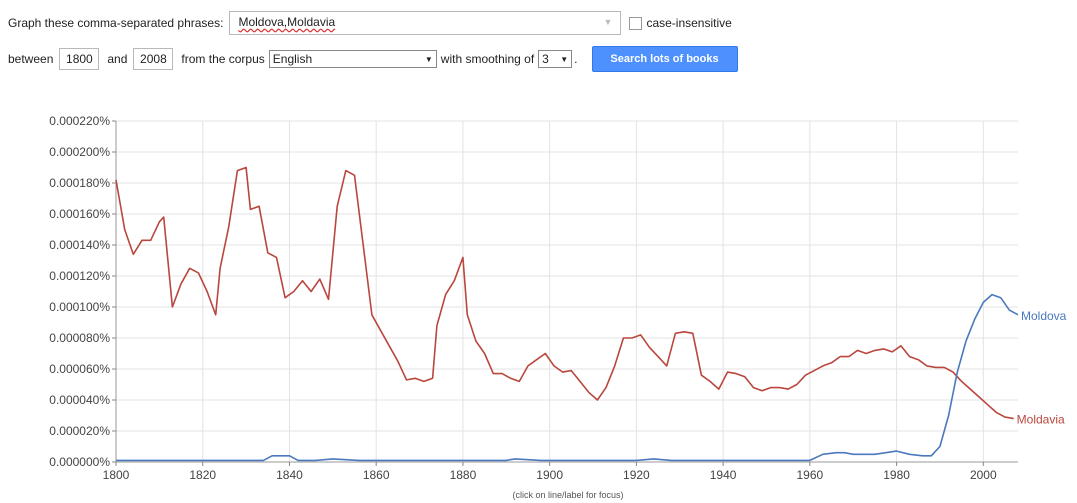 Image resolution: width=1077 pixels, height=503 pixels. Describe the element at coordinates (79, 338) in the screenshot. I see `y-tick-label: 0.000080%` at that location.